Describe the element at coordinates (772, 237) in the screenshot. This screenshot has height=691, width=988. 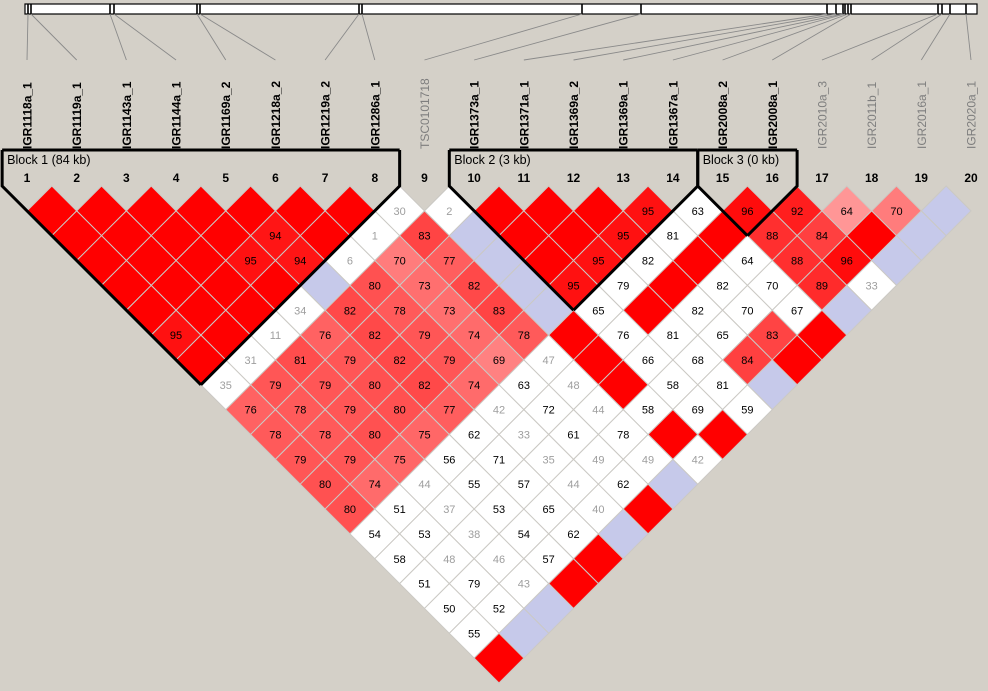
I see `ld-value-15-17: 88` at that location.